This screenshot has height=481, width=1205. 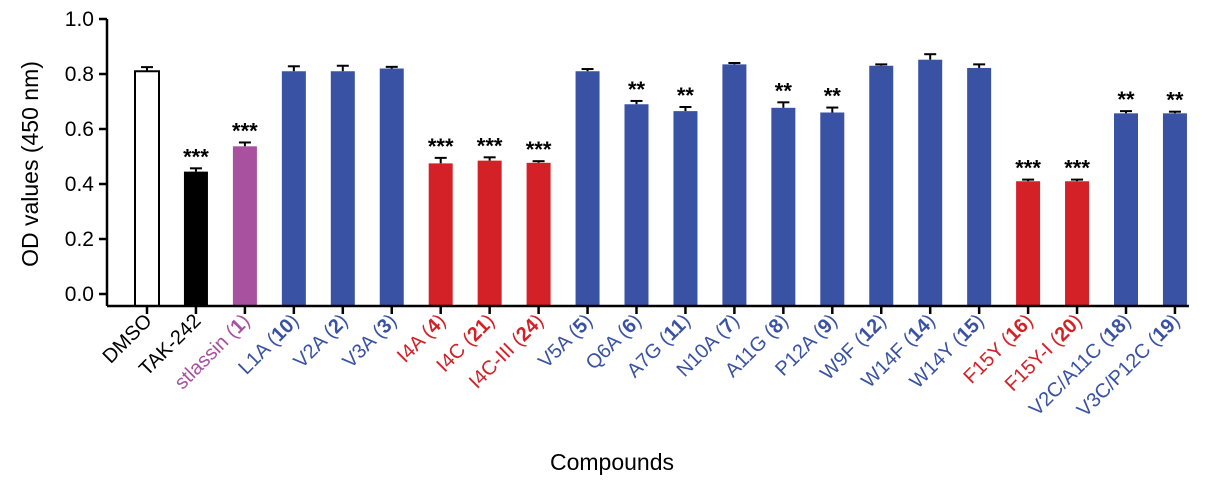 What do you see at coordinates (80, 184) in the screenshot?
I see `y-tick-label: 0.4` at bounding box center [80, 184].